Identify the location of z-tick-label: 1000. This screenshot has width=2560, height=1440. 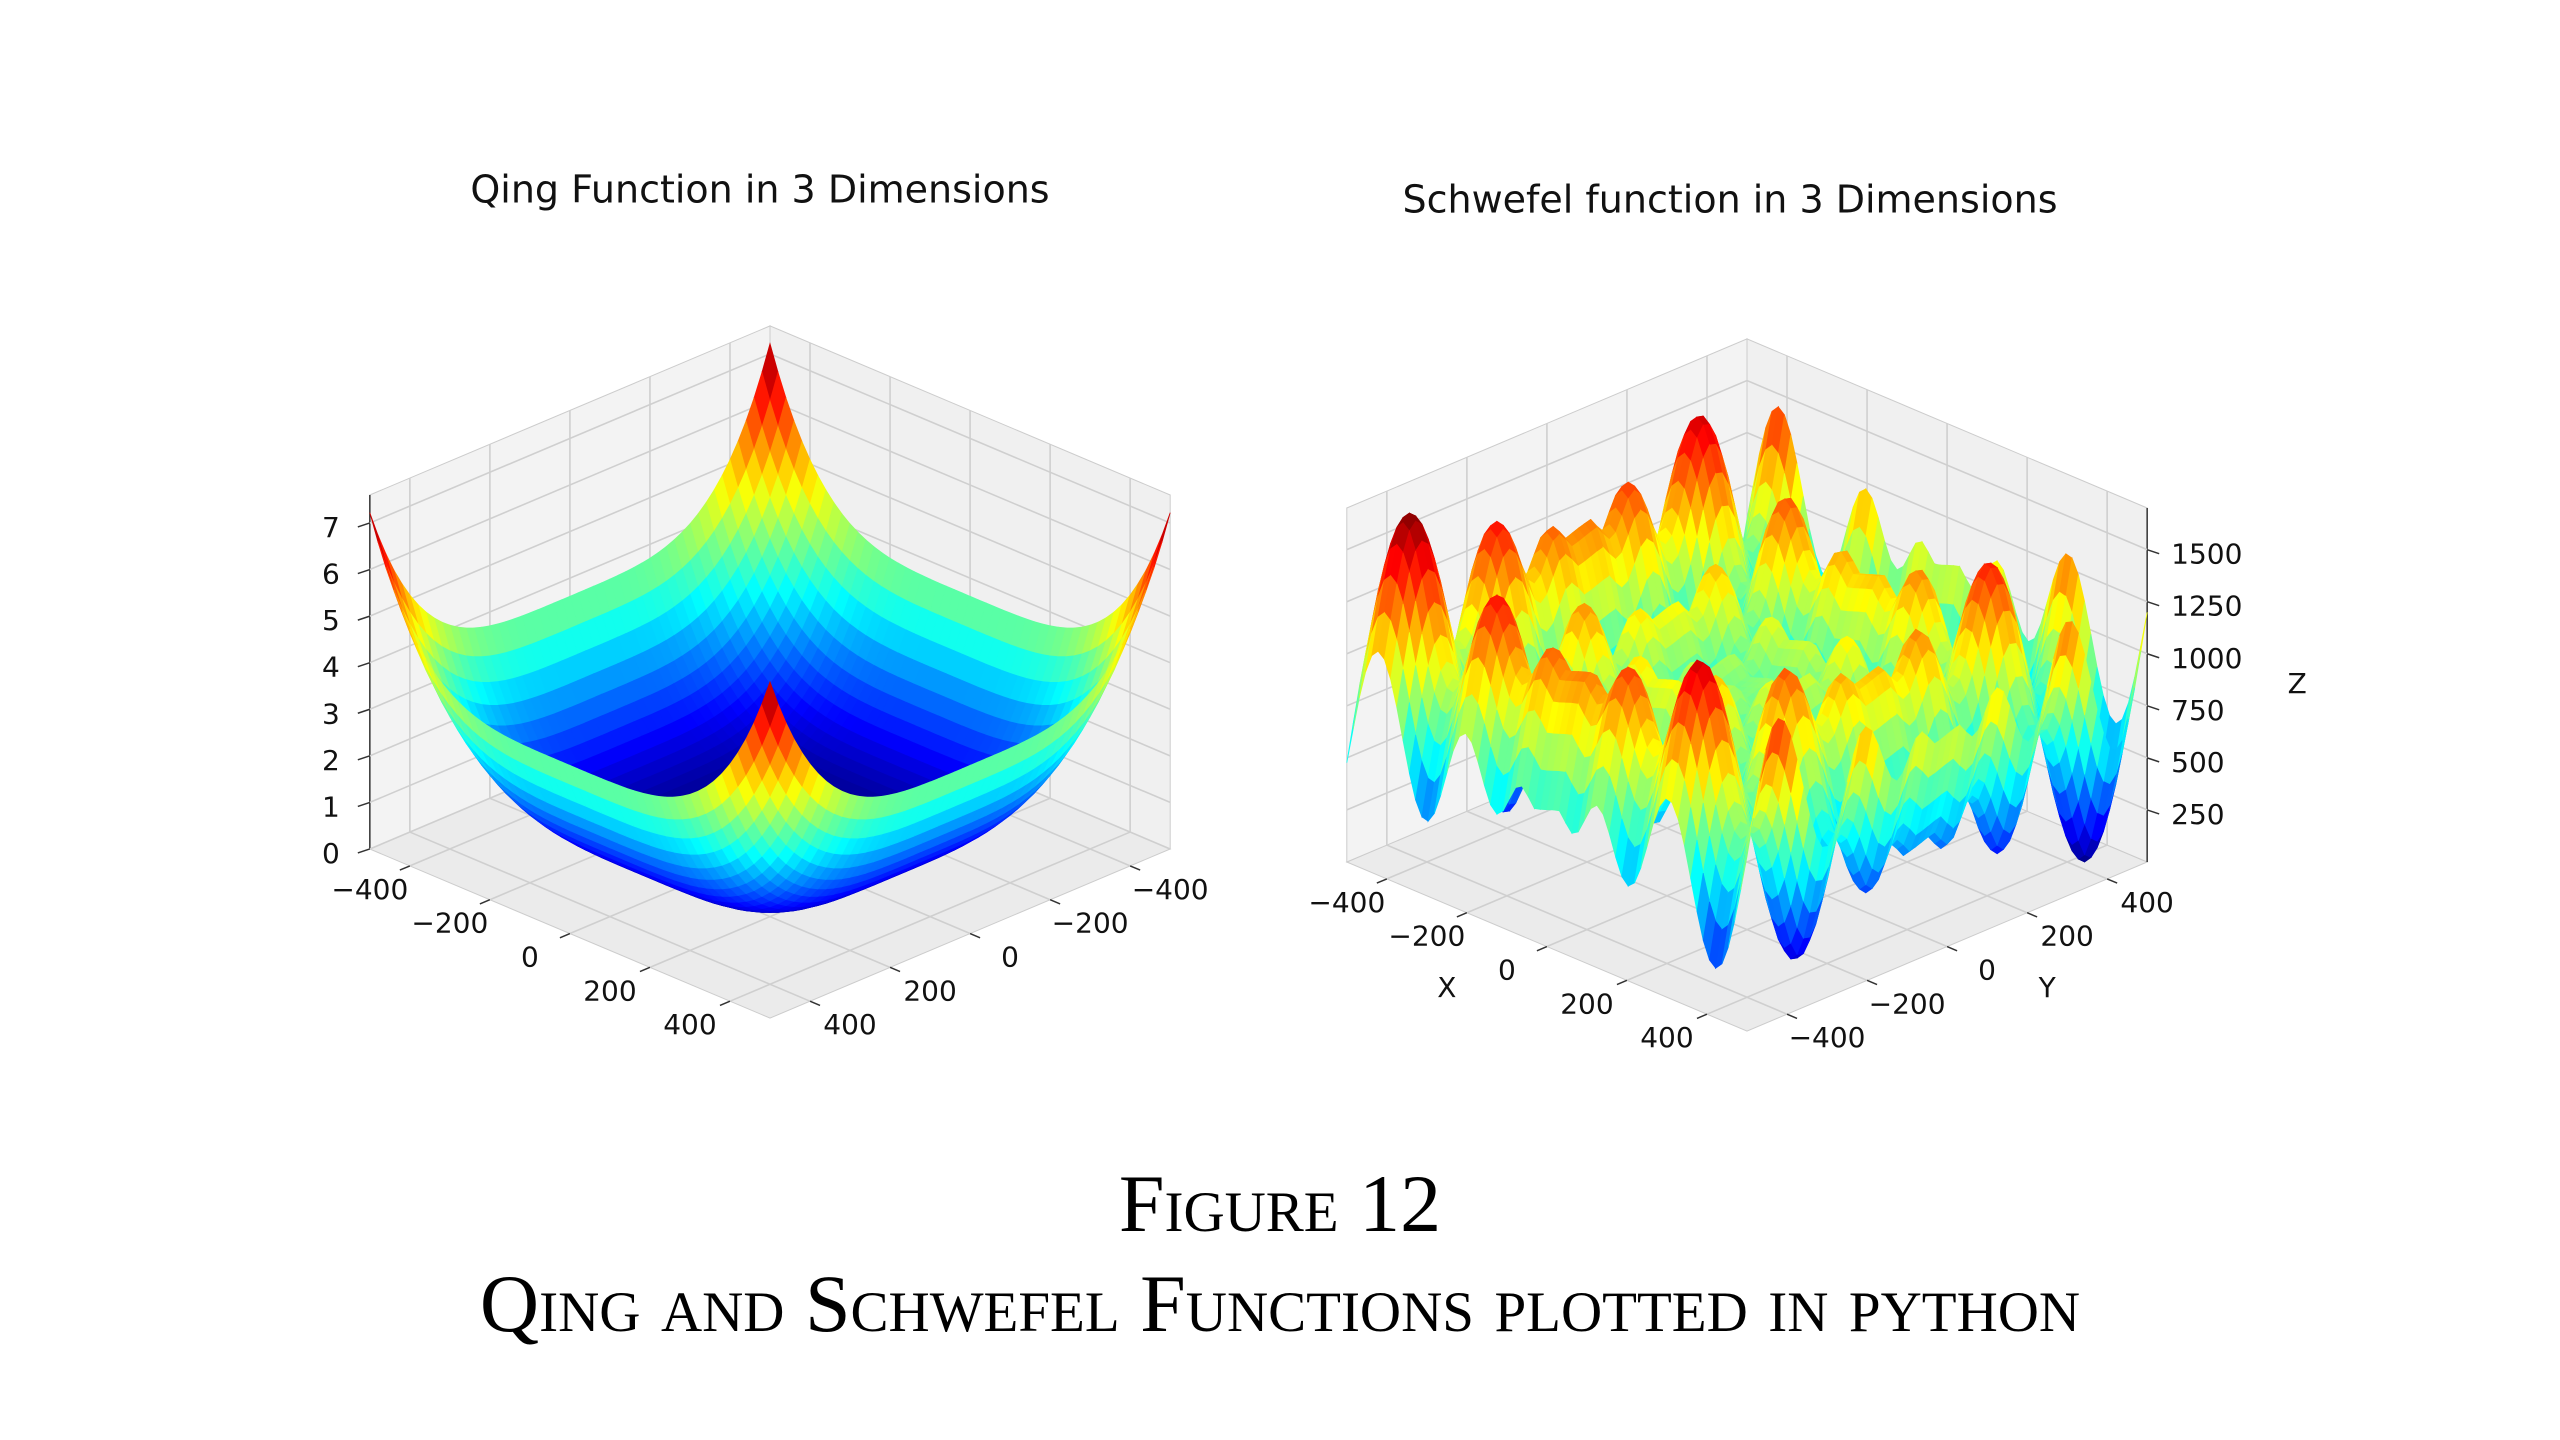
(2206, 658).